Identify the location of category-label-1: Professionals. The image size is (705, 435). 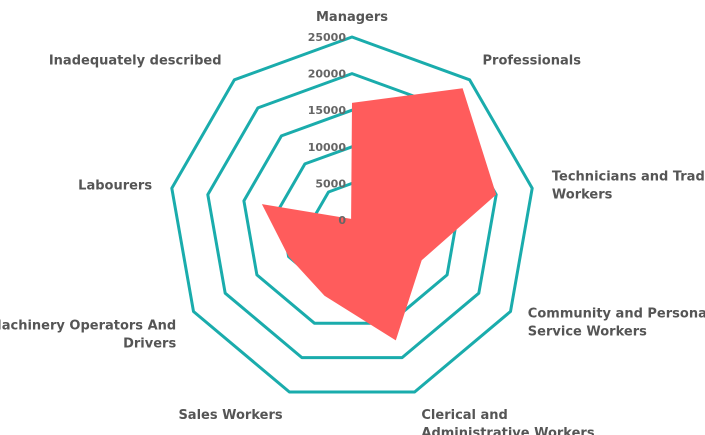
(532, 61).